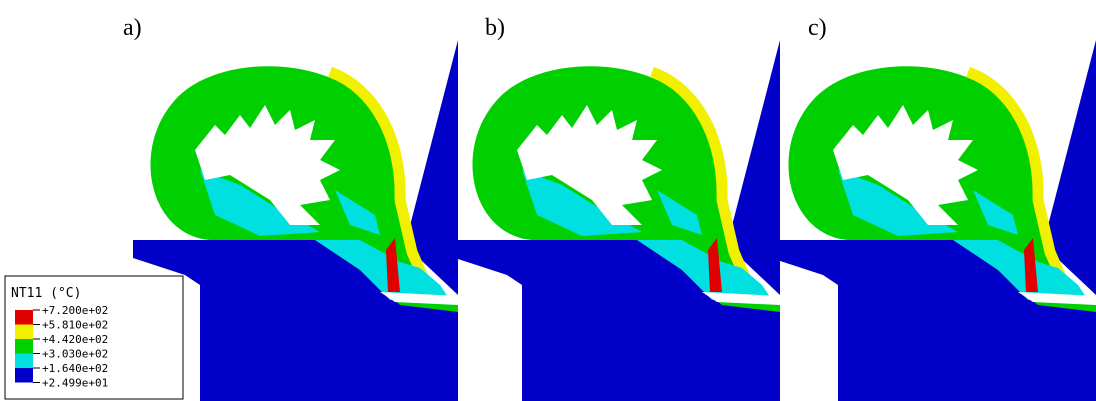  What do you see at coordinates (75, 325) in the screenshot?
I see `legend-label: +5.810e+02` at bounding box center [75, 325].